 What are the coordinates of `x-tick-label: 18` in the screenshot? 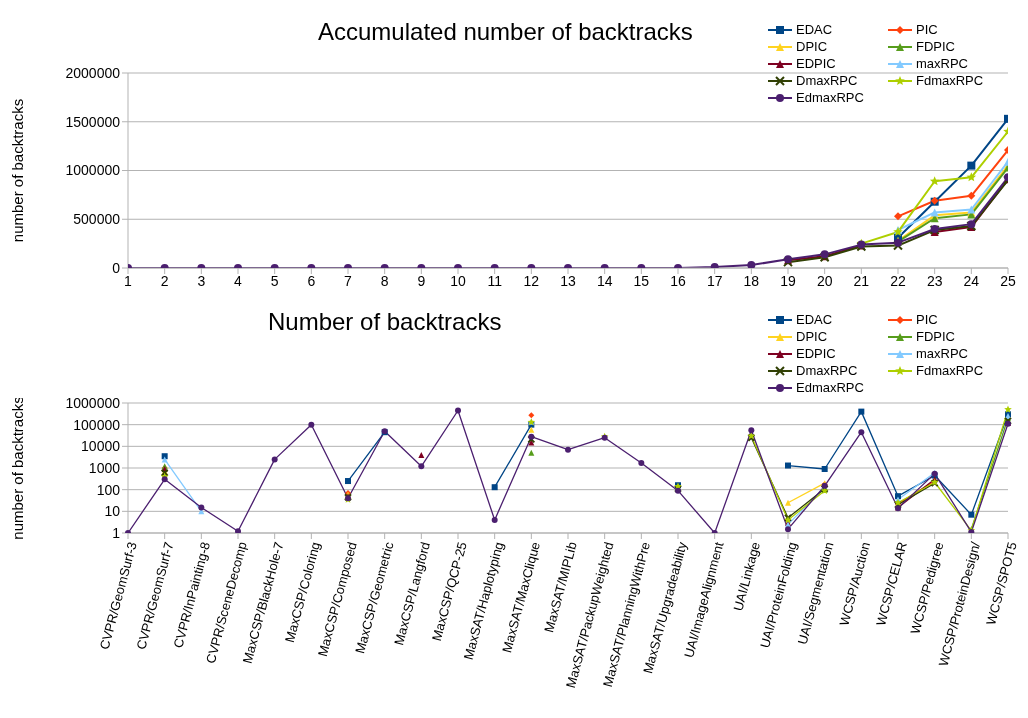 It's located at (751, 280).